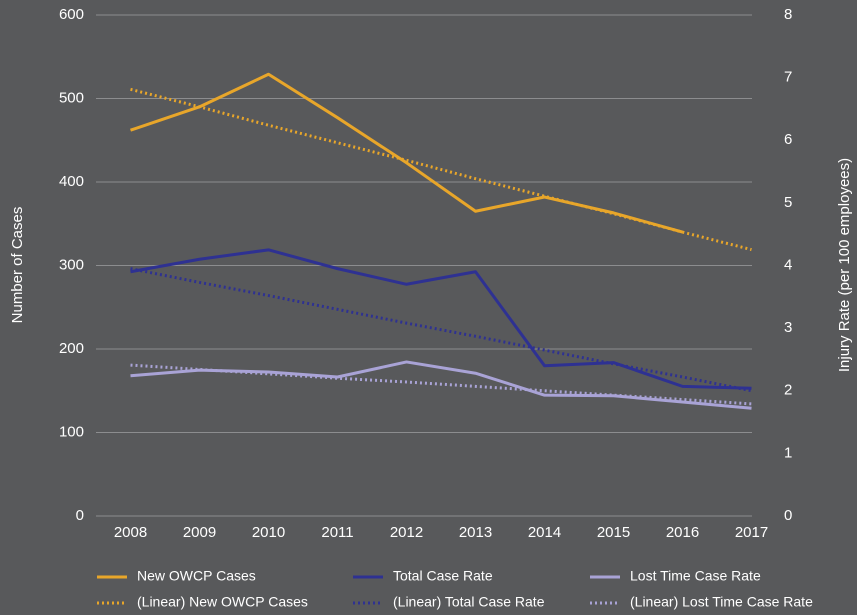  What do you see at coordinates (788, 515) in the screenshot?
I see `y2-tick-label: 0` at bounding box center [788, 515].